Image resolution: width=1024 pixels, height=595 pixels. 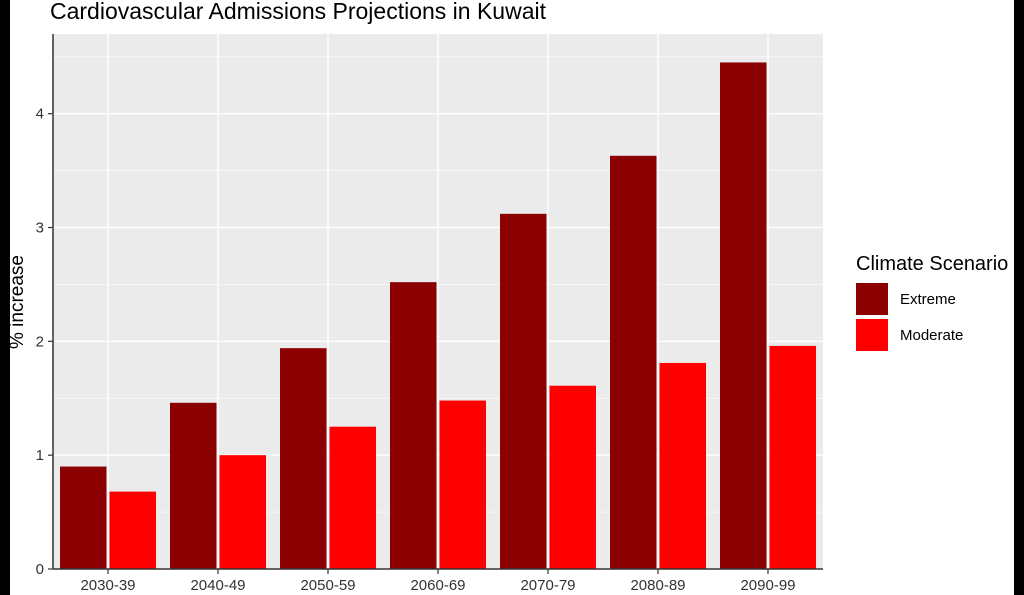 What do you see at coordinates (40, 228) in the screenshot?
I see `y-tick-label: 3` at bounding box center [40, 228].